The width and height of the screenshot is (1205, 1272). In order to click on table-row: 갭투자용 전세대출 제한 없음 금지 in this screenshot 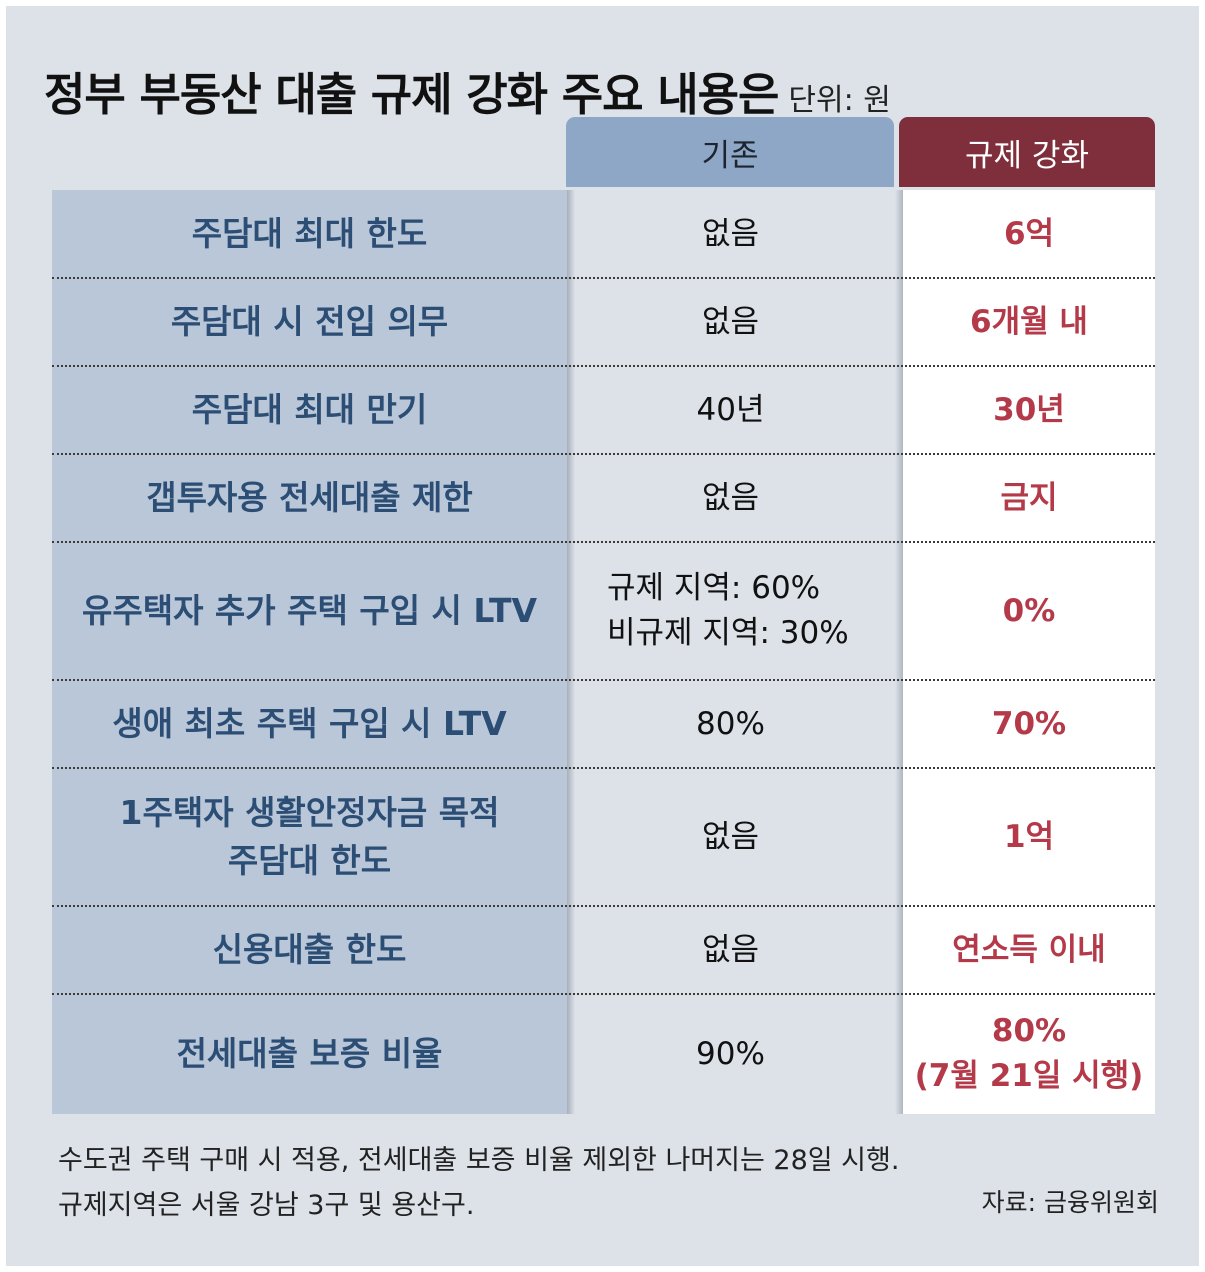, I will do `click(603, 498)`.